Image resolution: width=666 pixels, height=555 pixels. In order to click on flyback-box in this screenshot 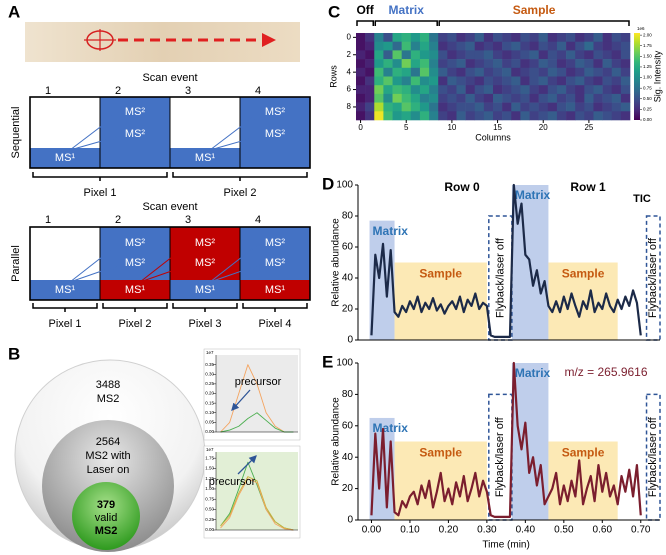, I will do `click(653, 278)`.